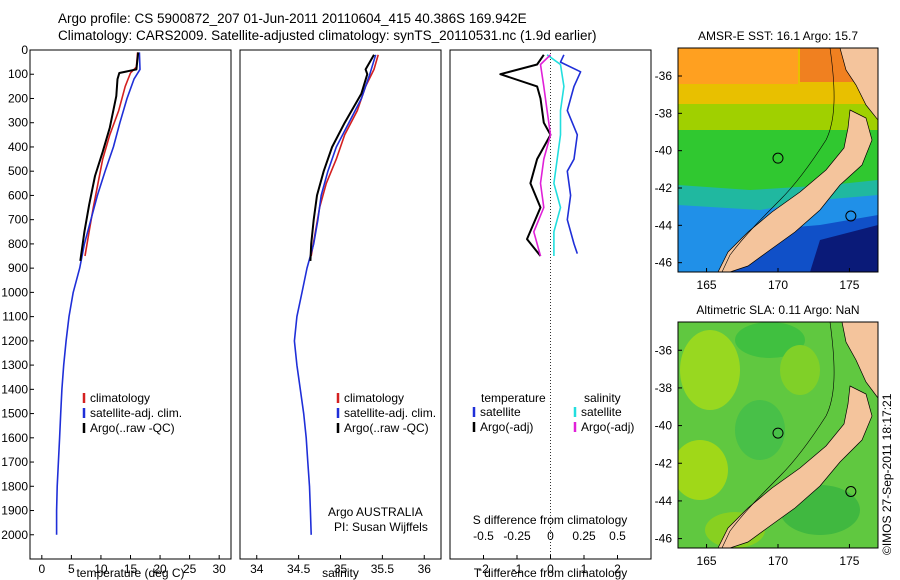 This screenshot has width=900, height=580. What do you see at coordinates (132, 428) in the screenshot?
I see `temperature-legend-label: Argo(..raw -QC)` at bounding box center [132, 428].